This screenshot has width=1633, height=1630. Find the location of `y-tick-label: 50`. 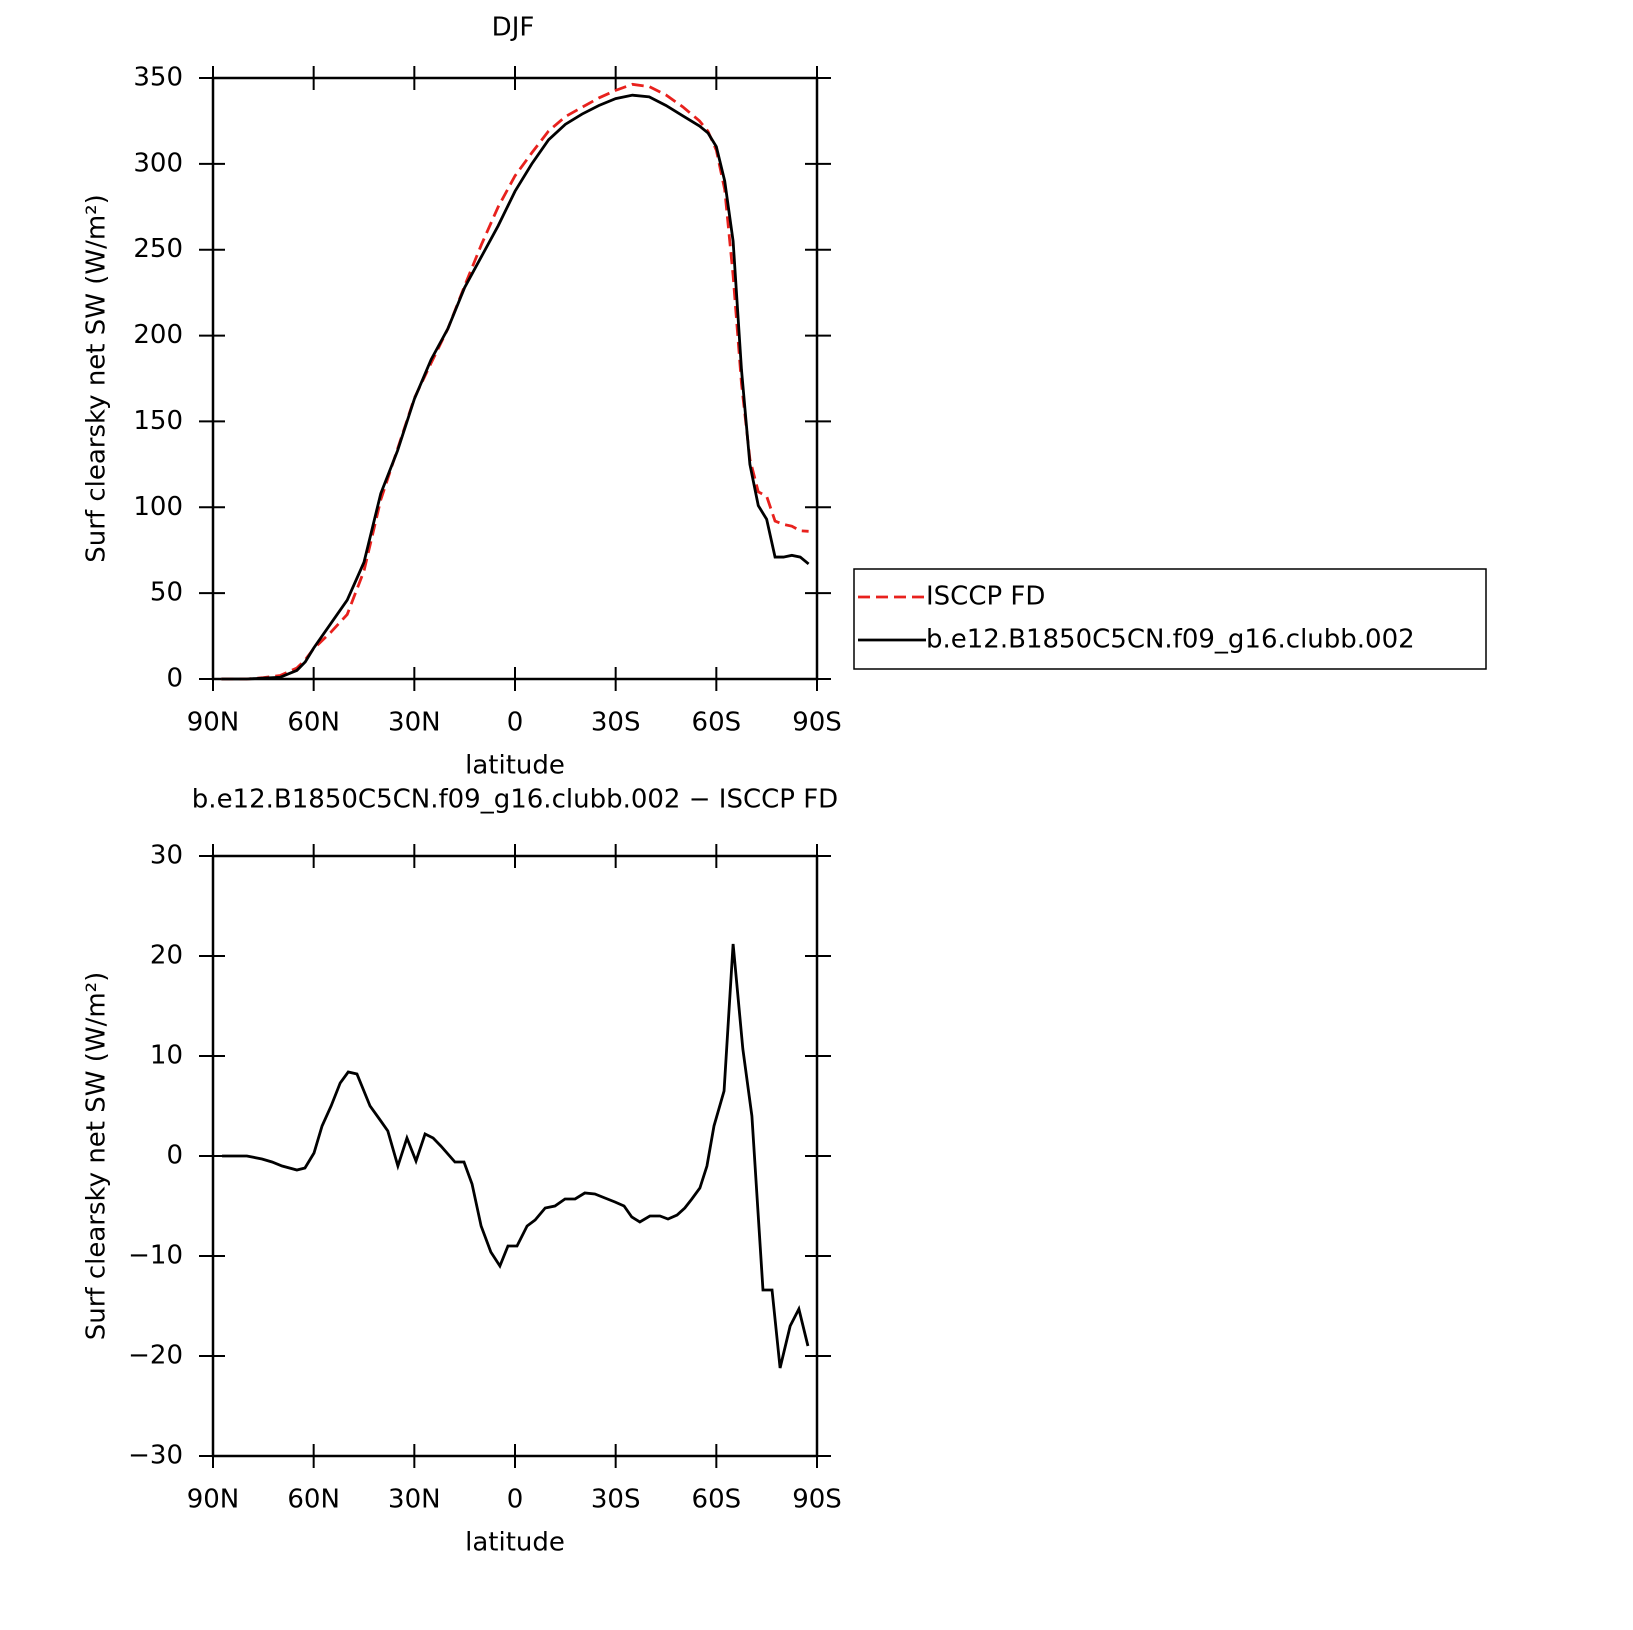

y-tick-label: 50 is located at coordinates (166, 593).